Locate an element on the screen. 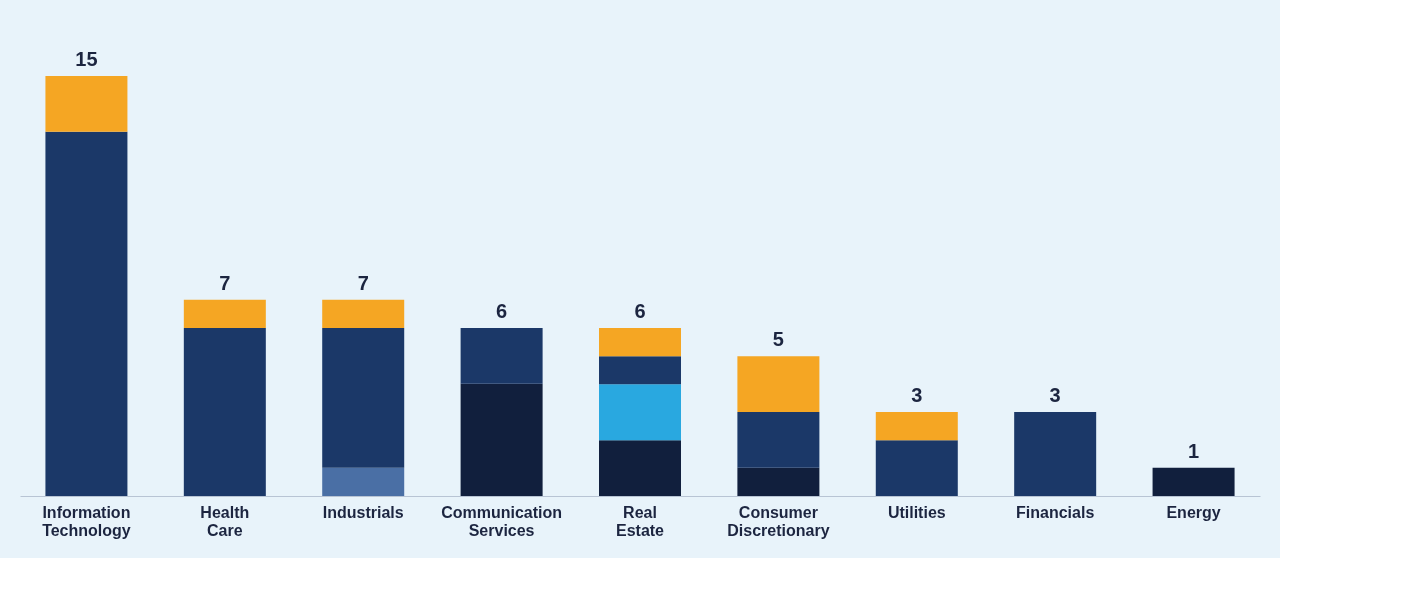 Image resolution: width=1408 pixels, height=603 pixels. annotation: 5 is located at coordinates (778, 339).